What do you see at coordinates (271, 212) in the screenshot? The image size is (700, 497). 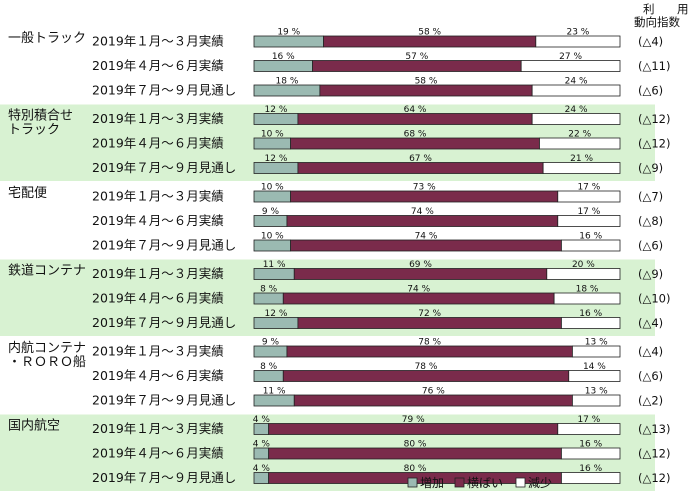 I see `data-label: 9 %` at bounding box center [271, 212].